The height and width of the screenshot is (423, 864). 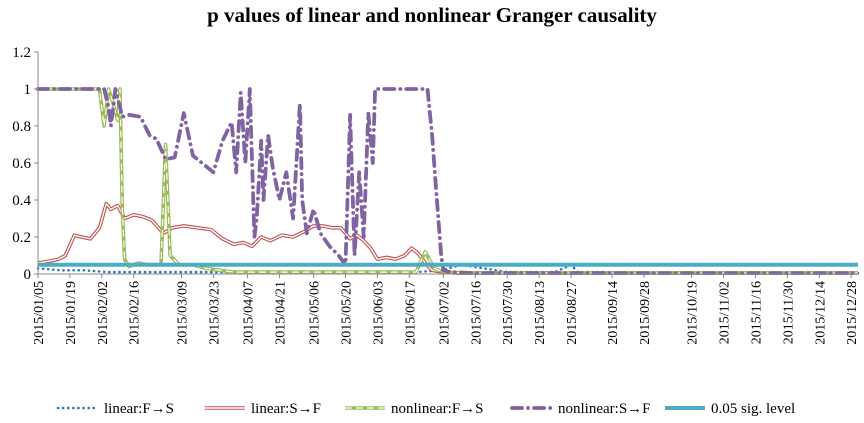 I want to click on x-tick-label: 2015/04/07, so click(x=249, y=313).